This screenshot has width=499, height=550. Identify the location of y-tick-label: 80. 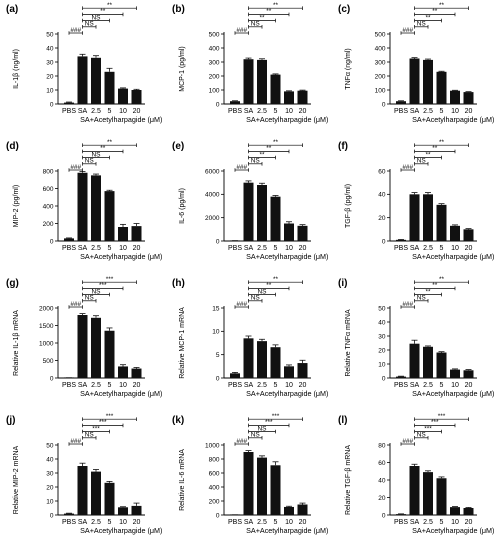
(382, 445).